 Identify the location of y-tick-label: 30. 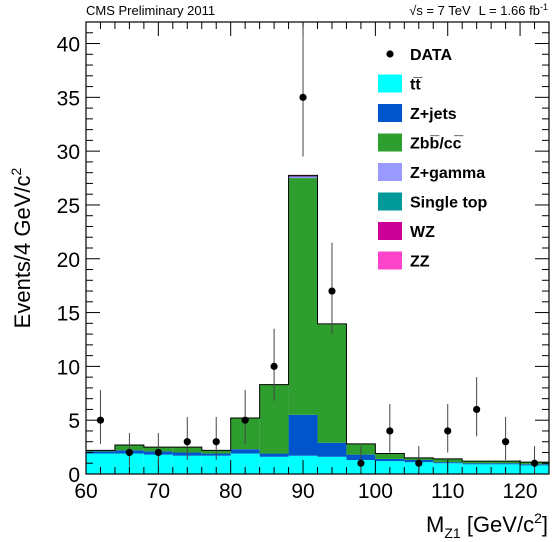
(68, 152).